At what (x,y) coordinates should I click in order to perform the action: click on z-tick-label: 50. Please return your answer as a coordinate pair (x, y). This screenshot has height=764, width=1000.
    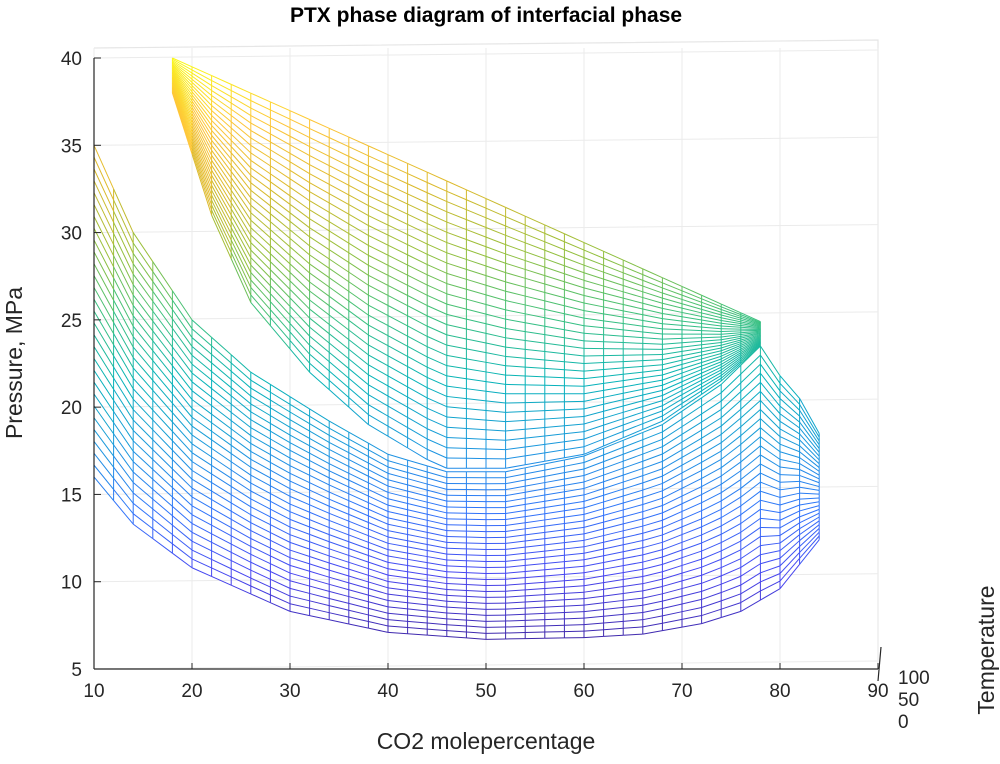
    Looking at the image, I should click on (908, 700).